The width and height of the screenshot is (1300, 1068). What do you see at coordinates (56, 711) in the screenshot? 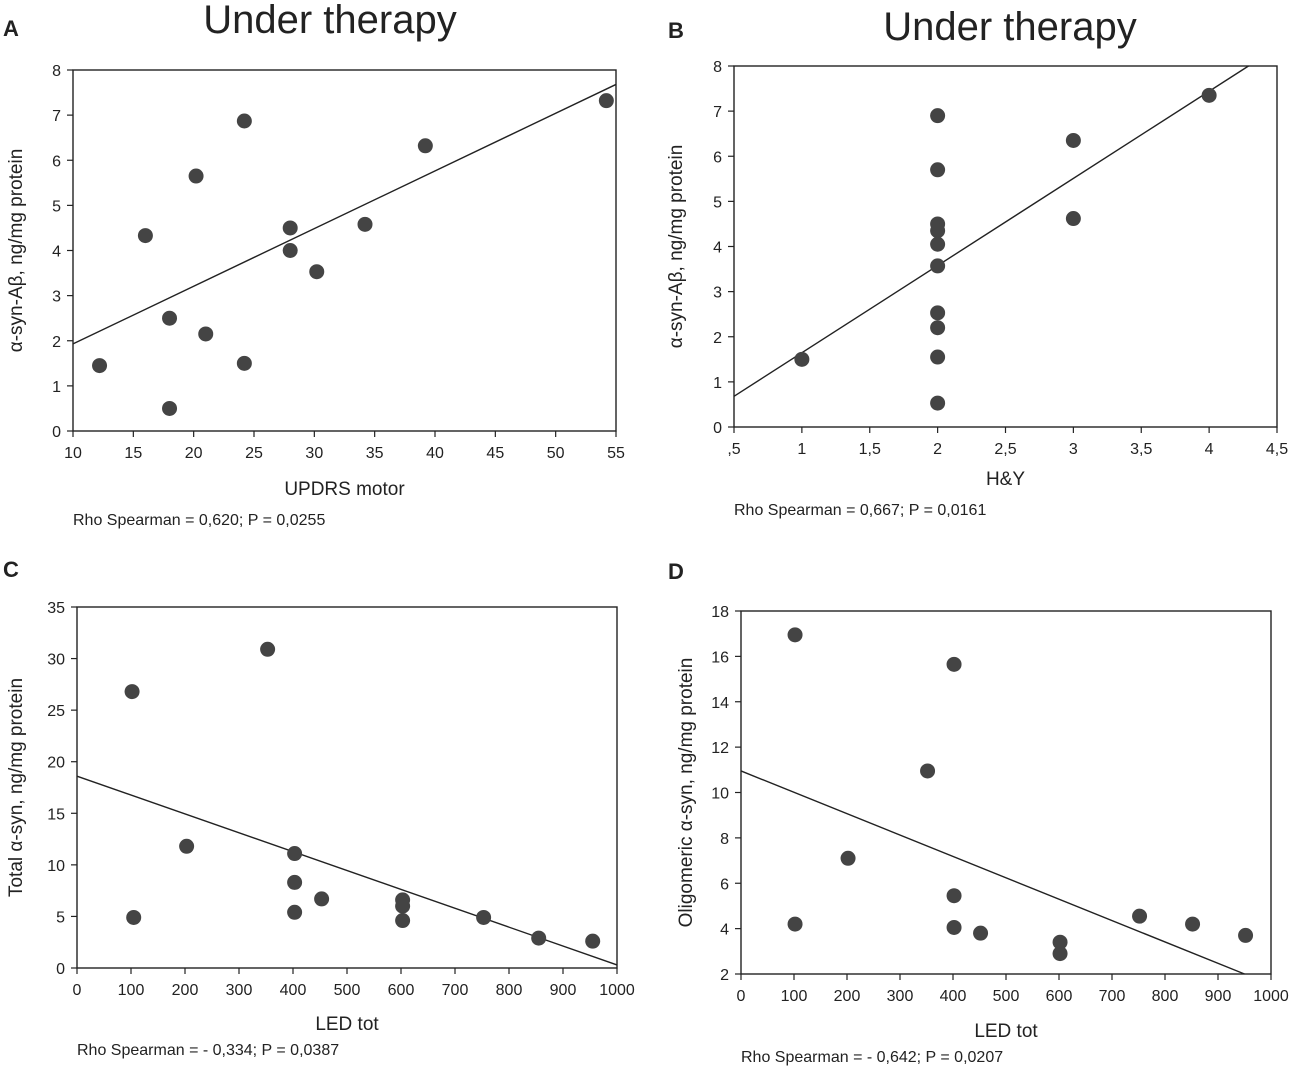
I see `y-tick-label: 25` at bounding box center [56, 711].